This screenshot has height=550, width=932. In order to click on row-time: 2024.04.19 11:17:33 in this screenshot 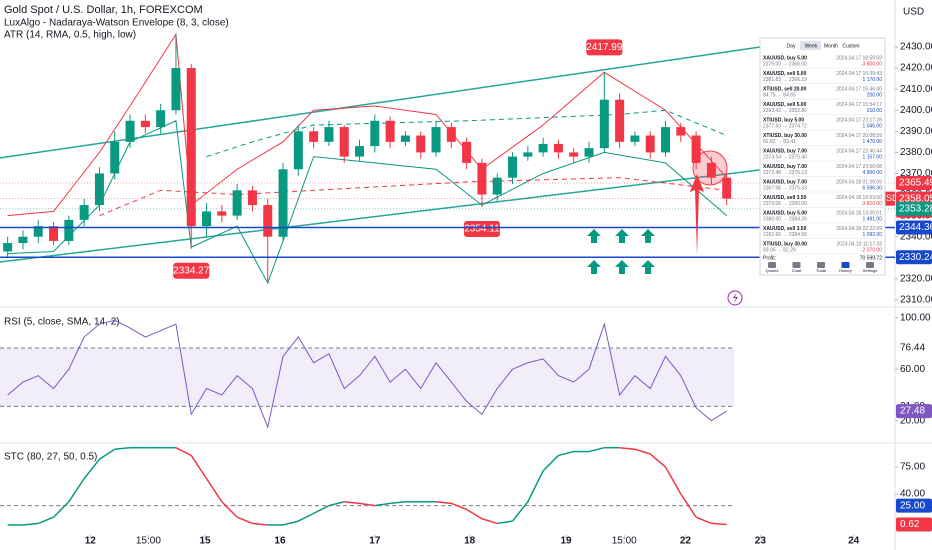, I will do `click(859, 244)`.